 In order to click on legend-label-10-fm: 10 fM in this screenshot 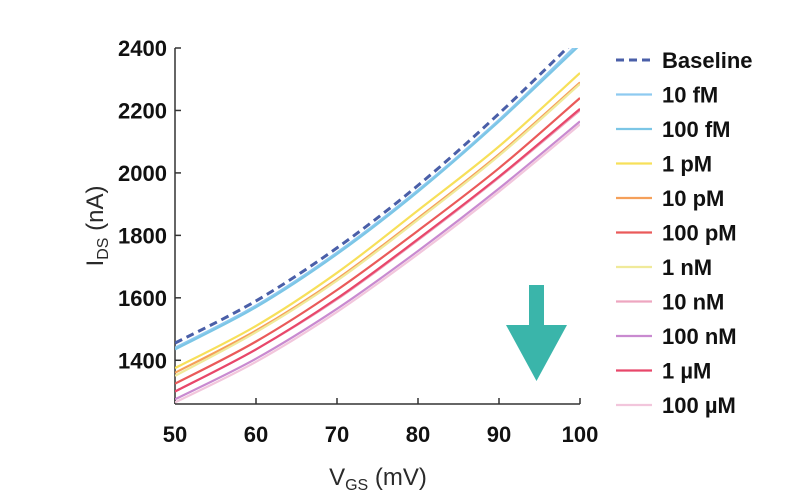, I will do `click(690, 95)`.